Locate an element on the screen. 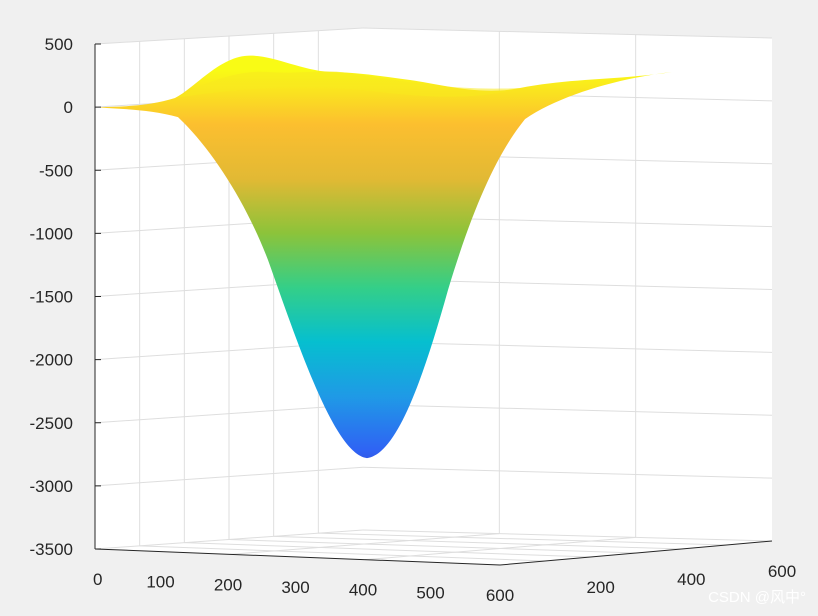 This screenshot has width=818, height=616. x-tick-label: 0 is located at coordinates (97, 579).